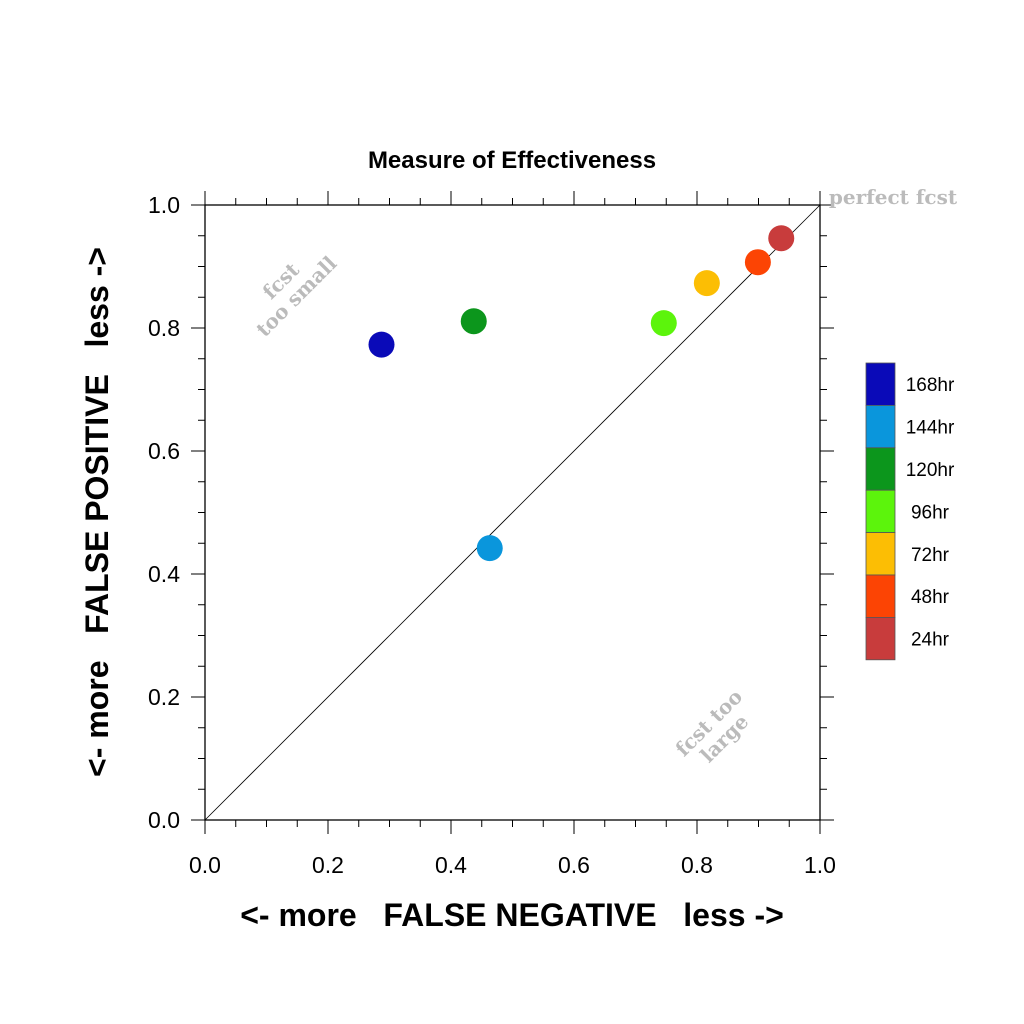 The image size is (1024, 1024). What do you see at coordinates (880, 554) in the screenshot?
I see `legend-swatch-72hr` at bounding box center [880, 554].